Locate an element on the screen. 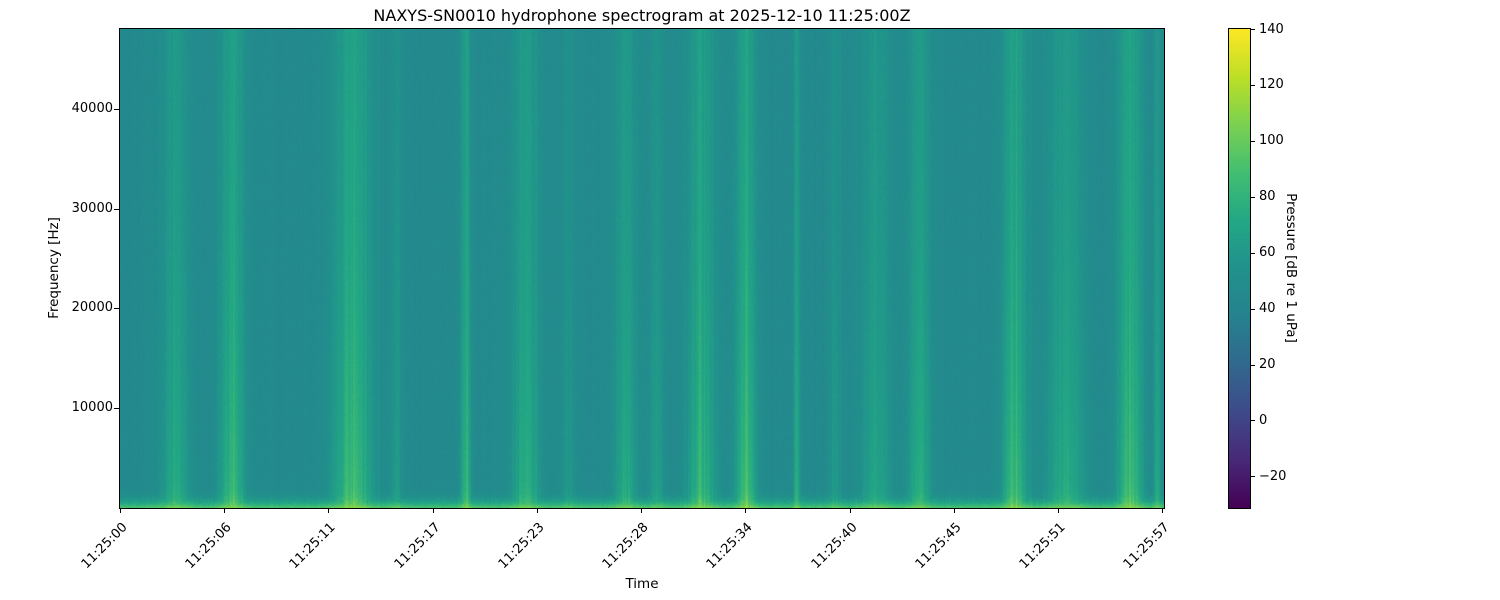 Image resolution: width=1500 pixels, height=600 pixels. colorbar-tick-label: 60 is located at coordinates (1267, 253).